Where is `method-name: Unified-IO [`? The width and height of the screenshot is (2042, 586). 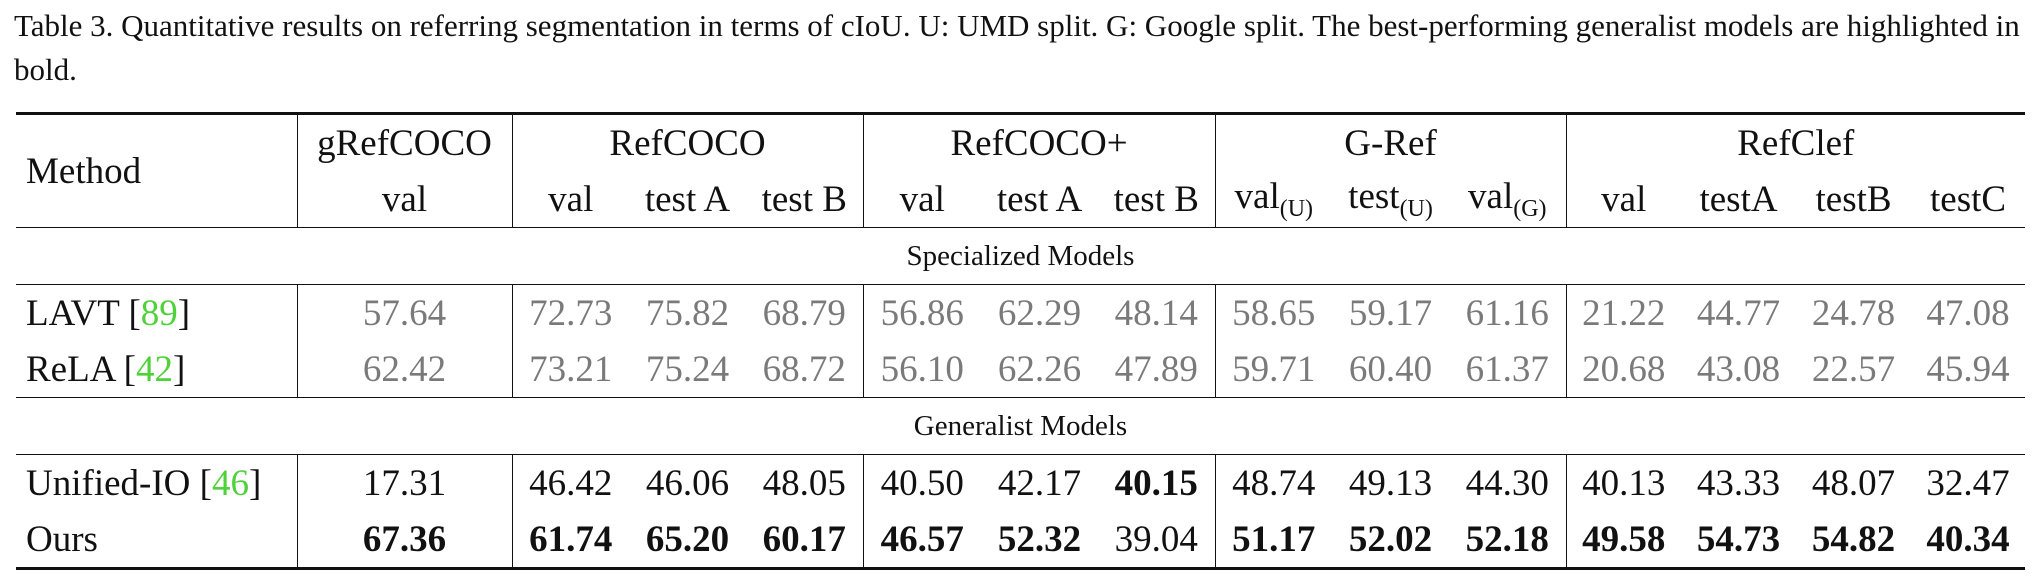 method-name: Unified-IO [ is located at coordinates (119, 483).